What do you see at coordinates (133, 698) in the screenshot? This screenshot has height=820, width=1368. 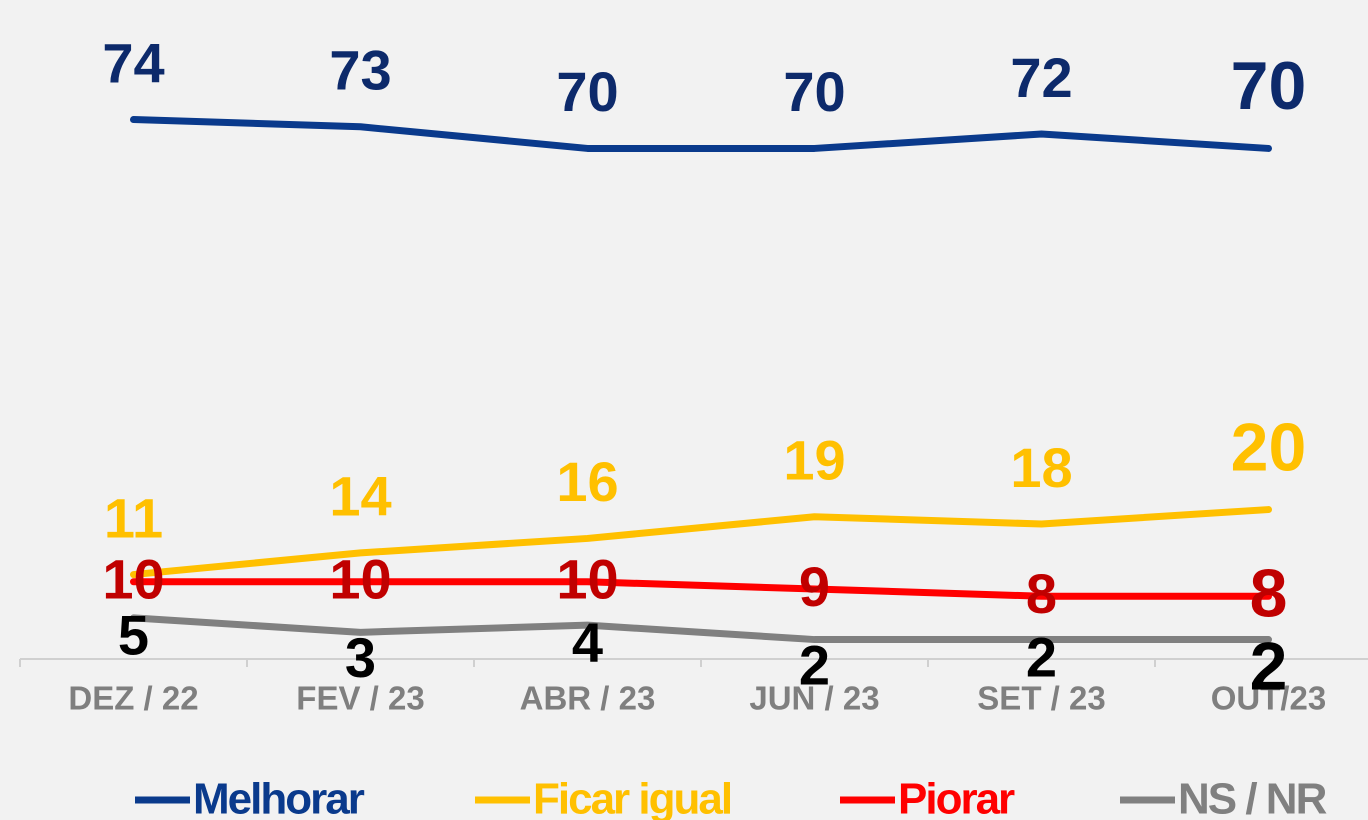 I see `x-tick-label: DEZ / 22` at bounding box center [133, 698].